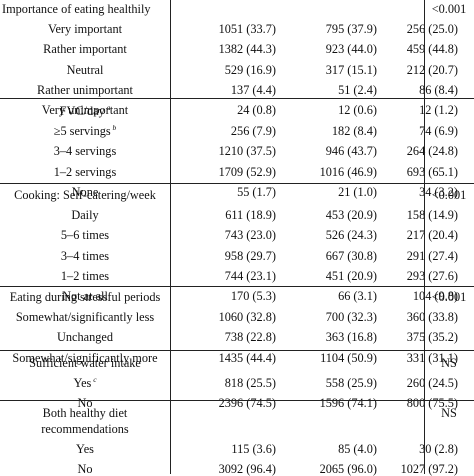 The width and height of the screenshot is (474, 476). What do you see at coordinates (351, 69) in the screenshot?
I see `table-cell-c2: 317 (15.1)` at bounding box center [351, 69].